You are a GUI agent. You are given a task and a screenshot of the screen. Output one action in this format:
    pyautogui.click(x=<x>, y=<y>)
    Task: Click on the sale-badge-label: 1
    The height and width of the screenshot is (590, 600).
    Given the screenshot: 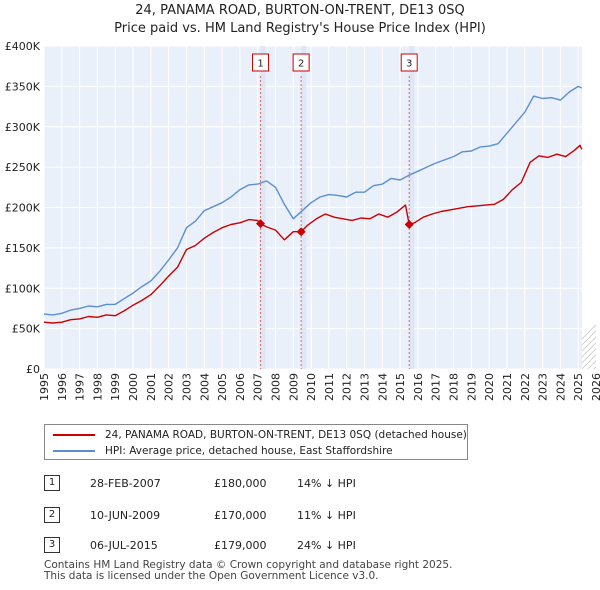 What is the action you would take?
    pyautogui.click(x=260, y=64)
    